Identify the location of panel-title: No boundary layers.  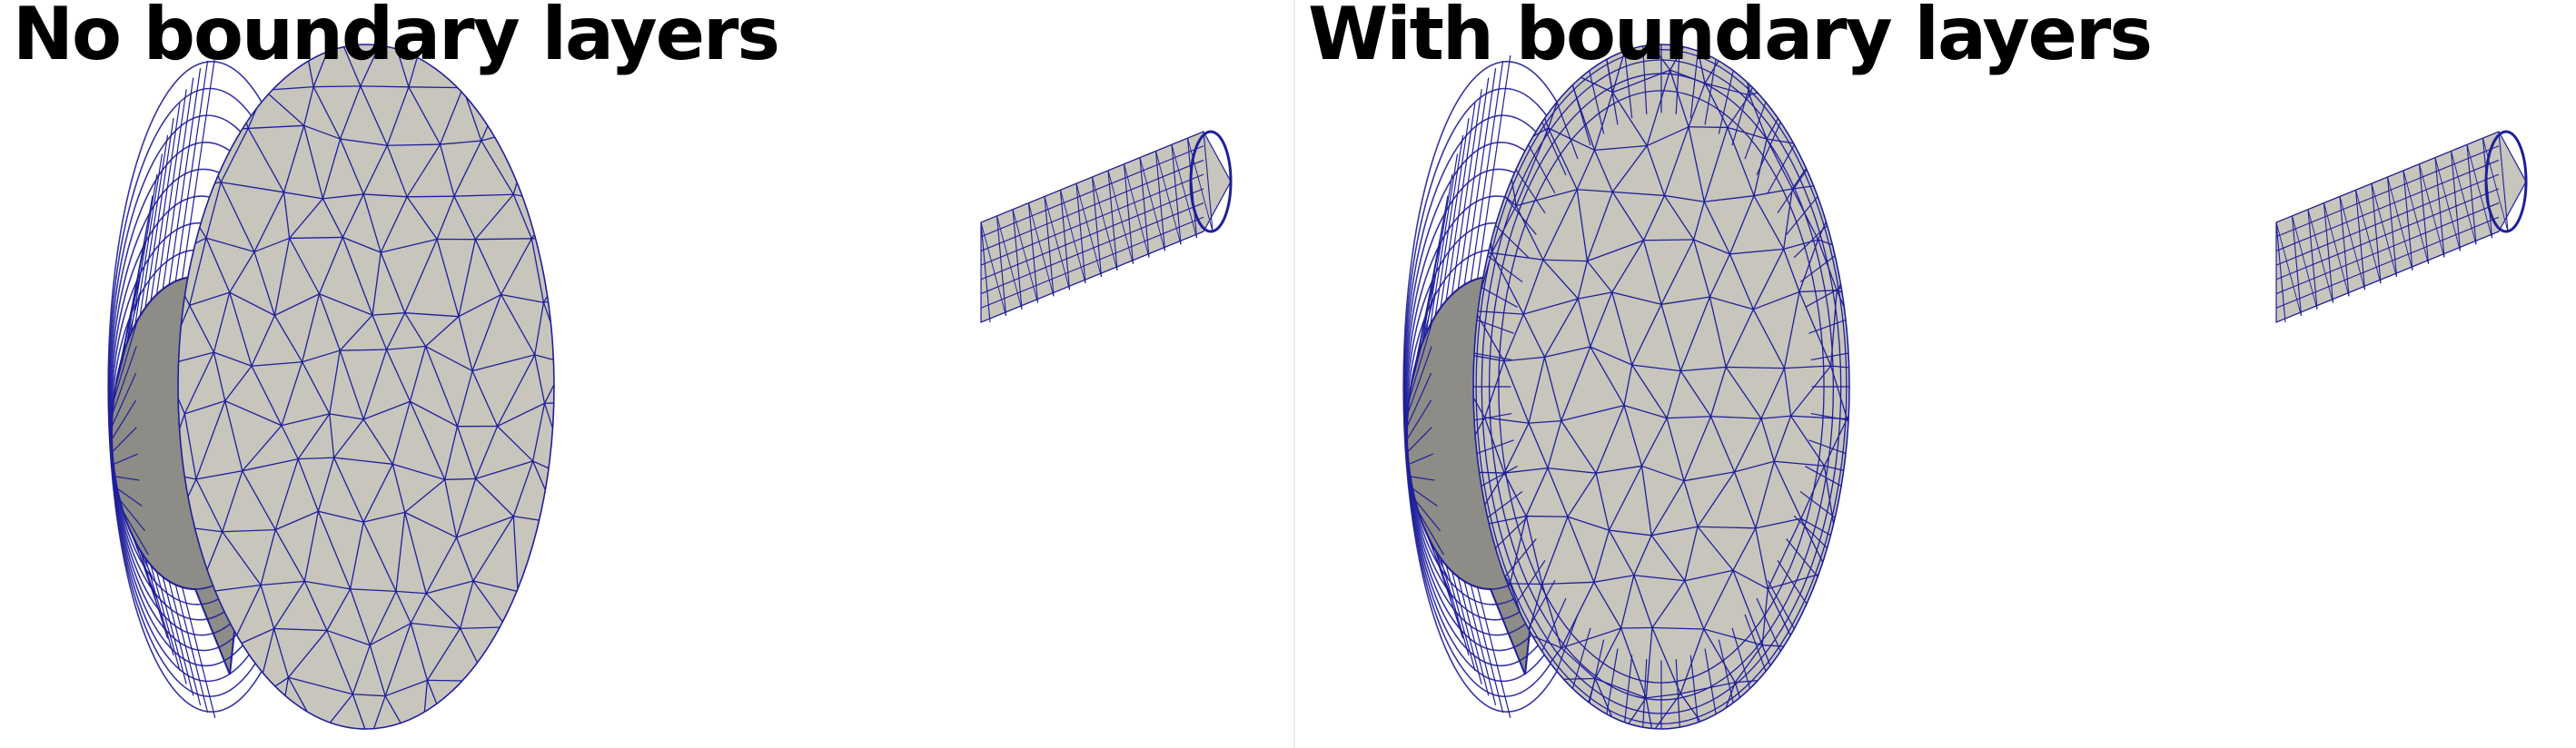
(396, 38).